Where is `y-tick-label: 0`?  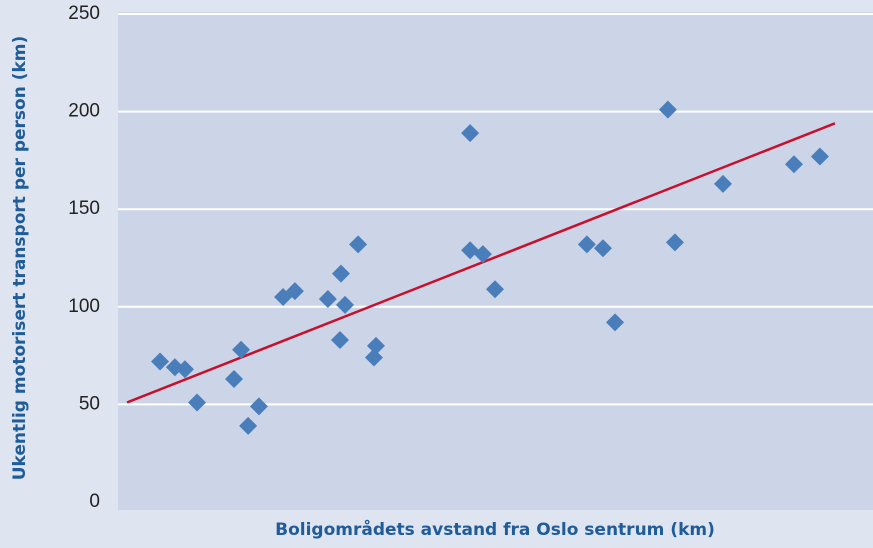 y-tick-label: 0 is located at coordinates (94, 501).